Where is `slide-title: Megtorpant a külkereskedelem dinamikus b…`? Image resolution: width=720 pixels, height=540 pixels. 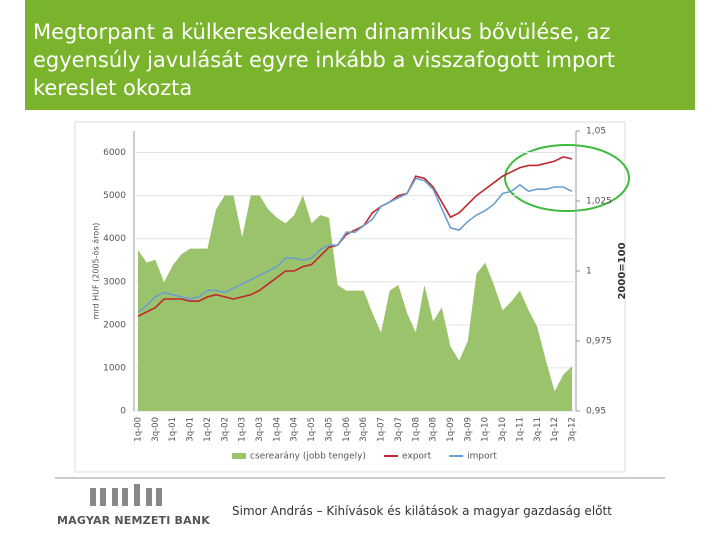
slide-title: Megtorpant a külkereskedelem dinamikus b… is located at coordinates (324, 60).